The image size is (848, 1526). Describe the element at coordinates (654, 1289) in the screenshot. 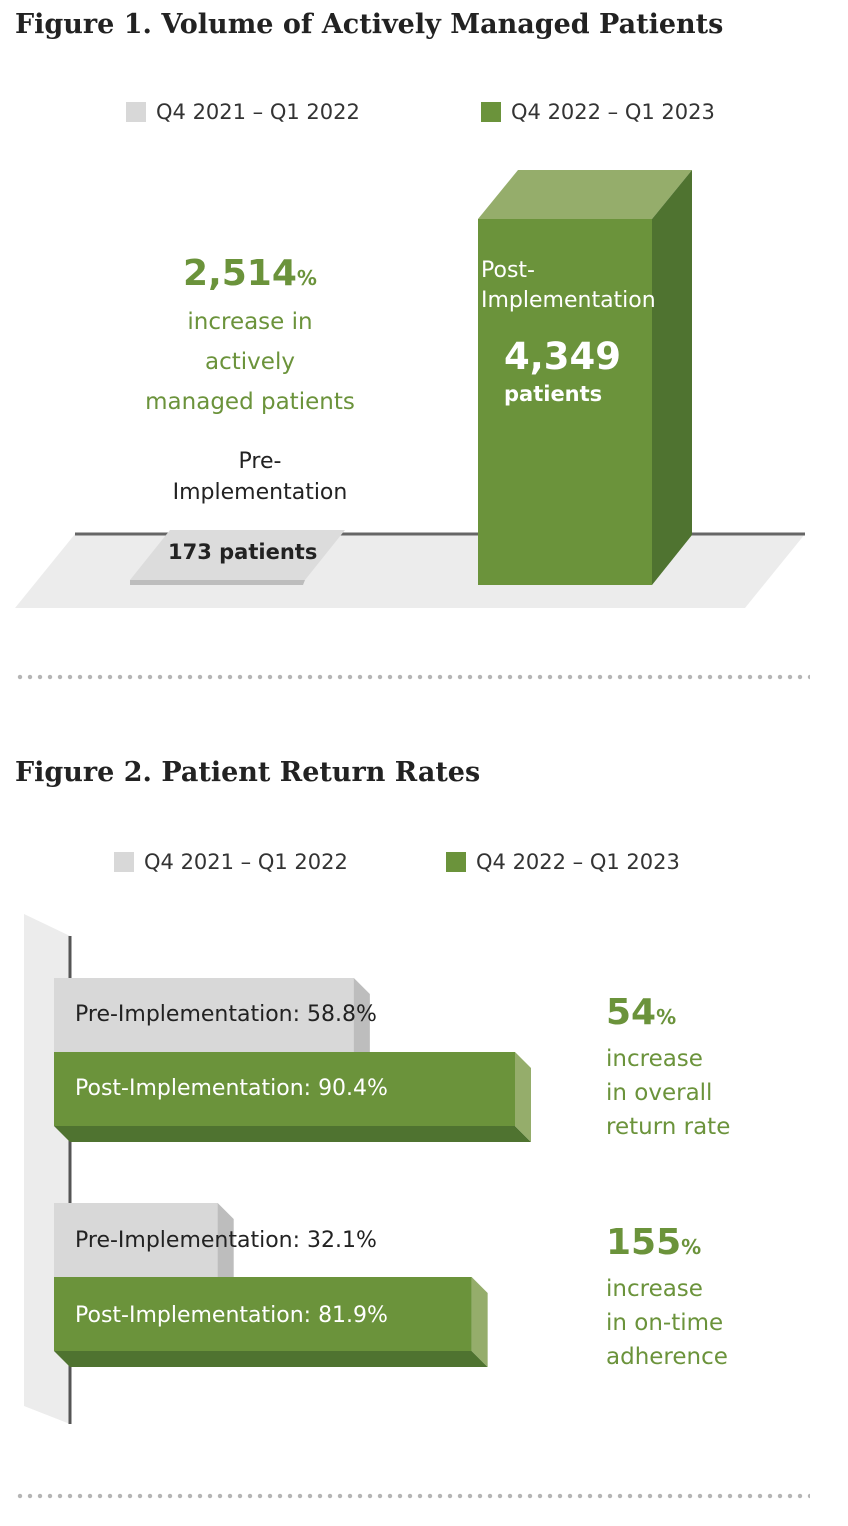

I see `group2-callout-line1: increase` at that location.